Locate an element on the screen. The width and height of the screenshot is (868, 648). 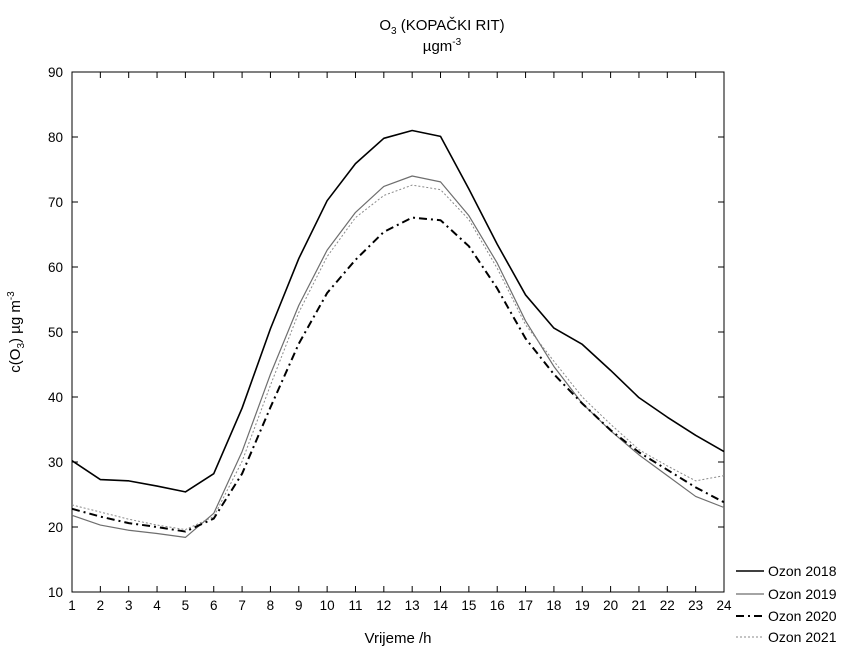
x-tick-label: 21 is located at coordinates (638, 605).